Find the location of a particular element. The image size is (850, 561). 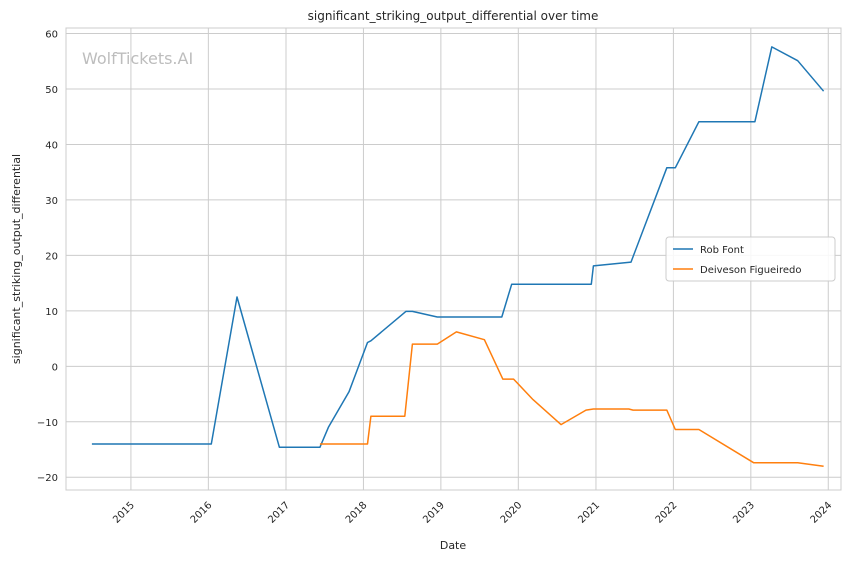

x-tick-labels: 2015 2016 2017 2018 2019 2020 2021 2022 2023 2024 is located at coordinates (472, 513).